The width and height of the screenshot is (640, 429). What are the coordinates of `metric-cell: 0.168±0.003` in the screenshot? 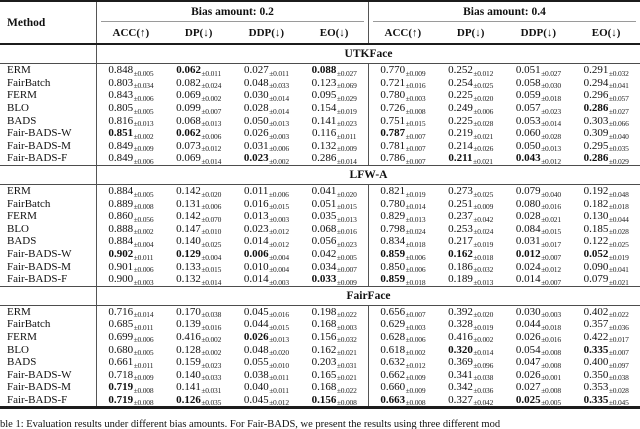 It's located at (334, 325).